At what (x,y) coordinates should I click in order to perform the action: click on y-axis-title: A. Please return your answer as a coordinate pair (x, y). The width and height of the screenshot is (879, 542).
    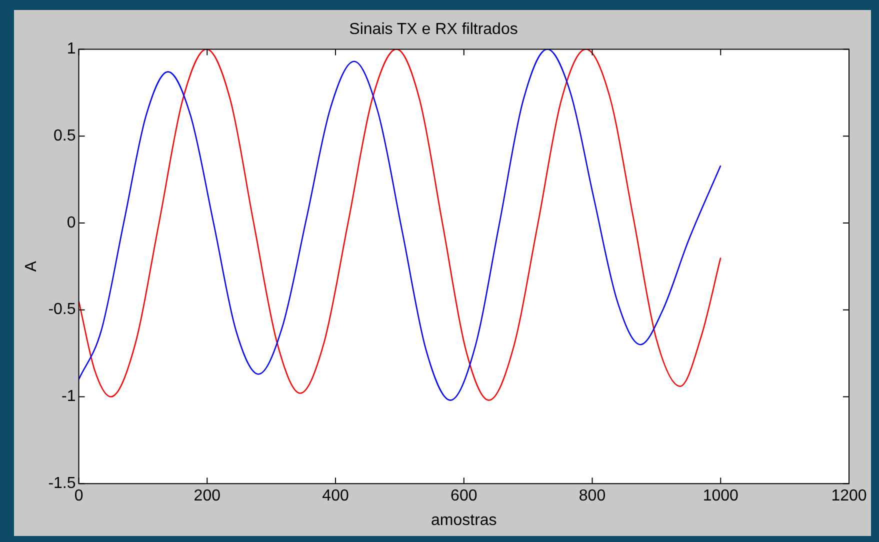
    Looking at the image, I should click on (31, 266).